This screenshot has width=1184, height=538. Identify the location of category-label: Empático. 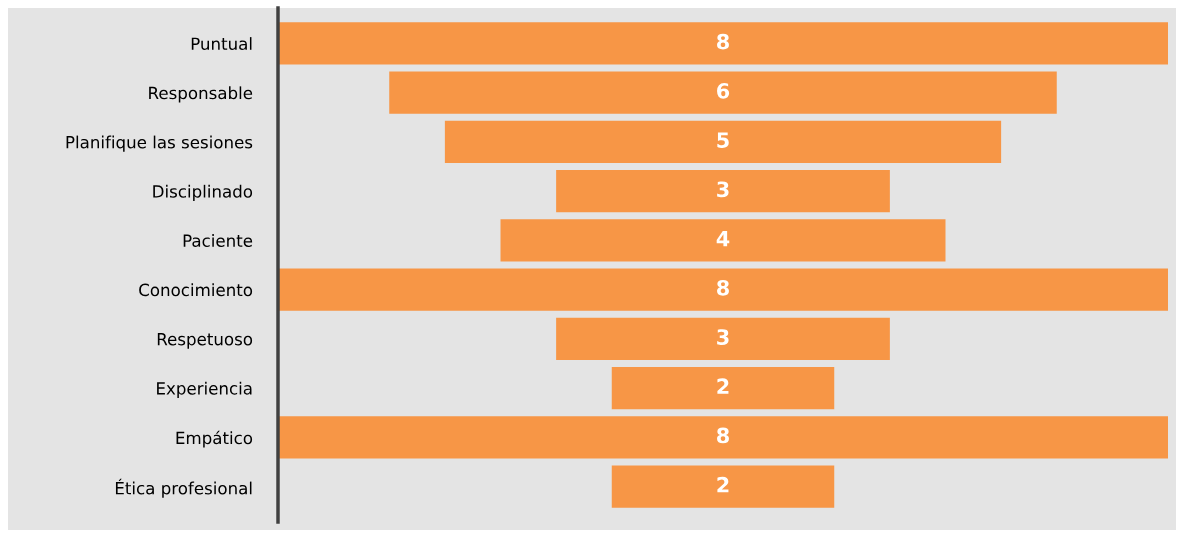
(214, 439).